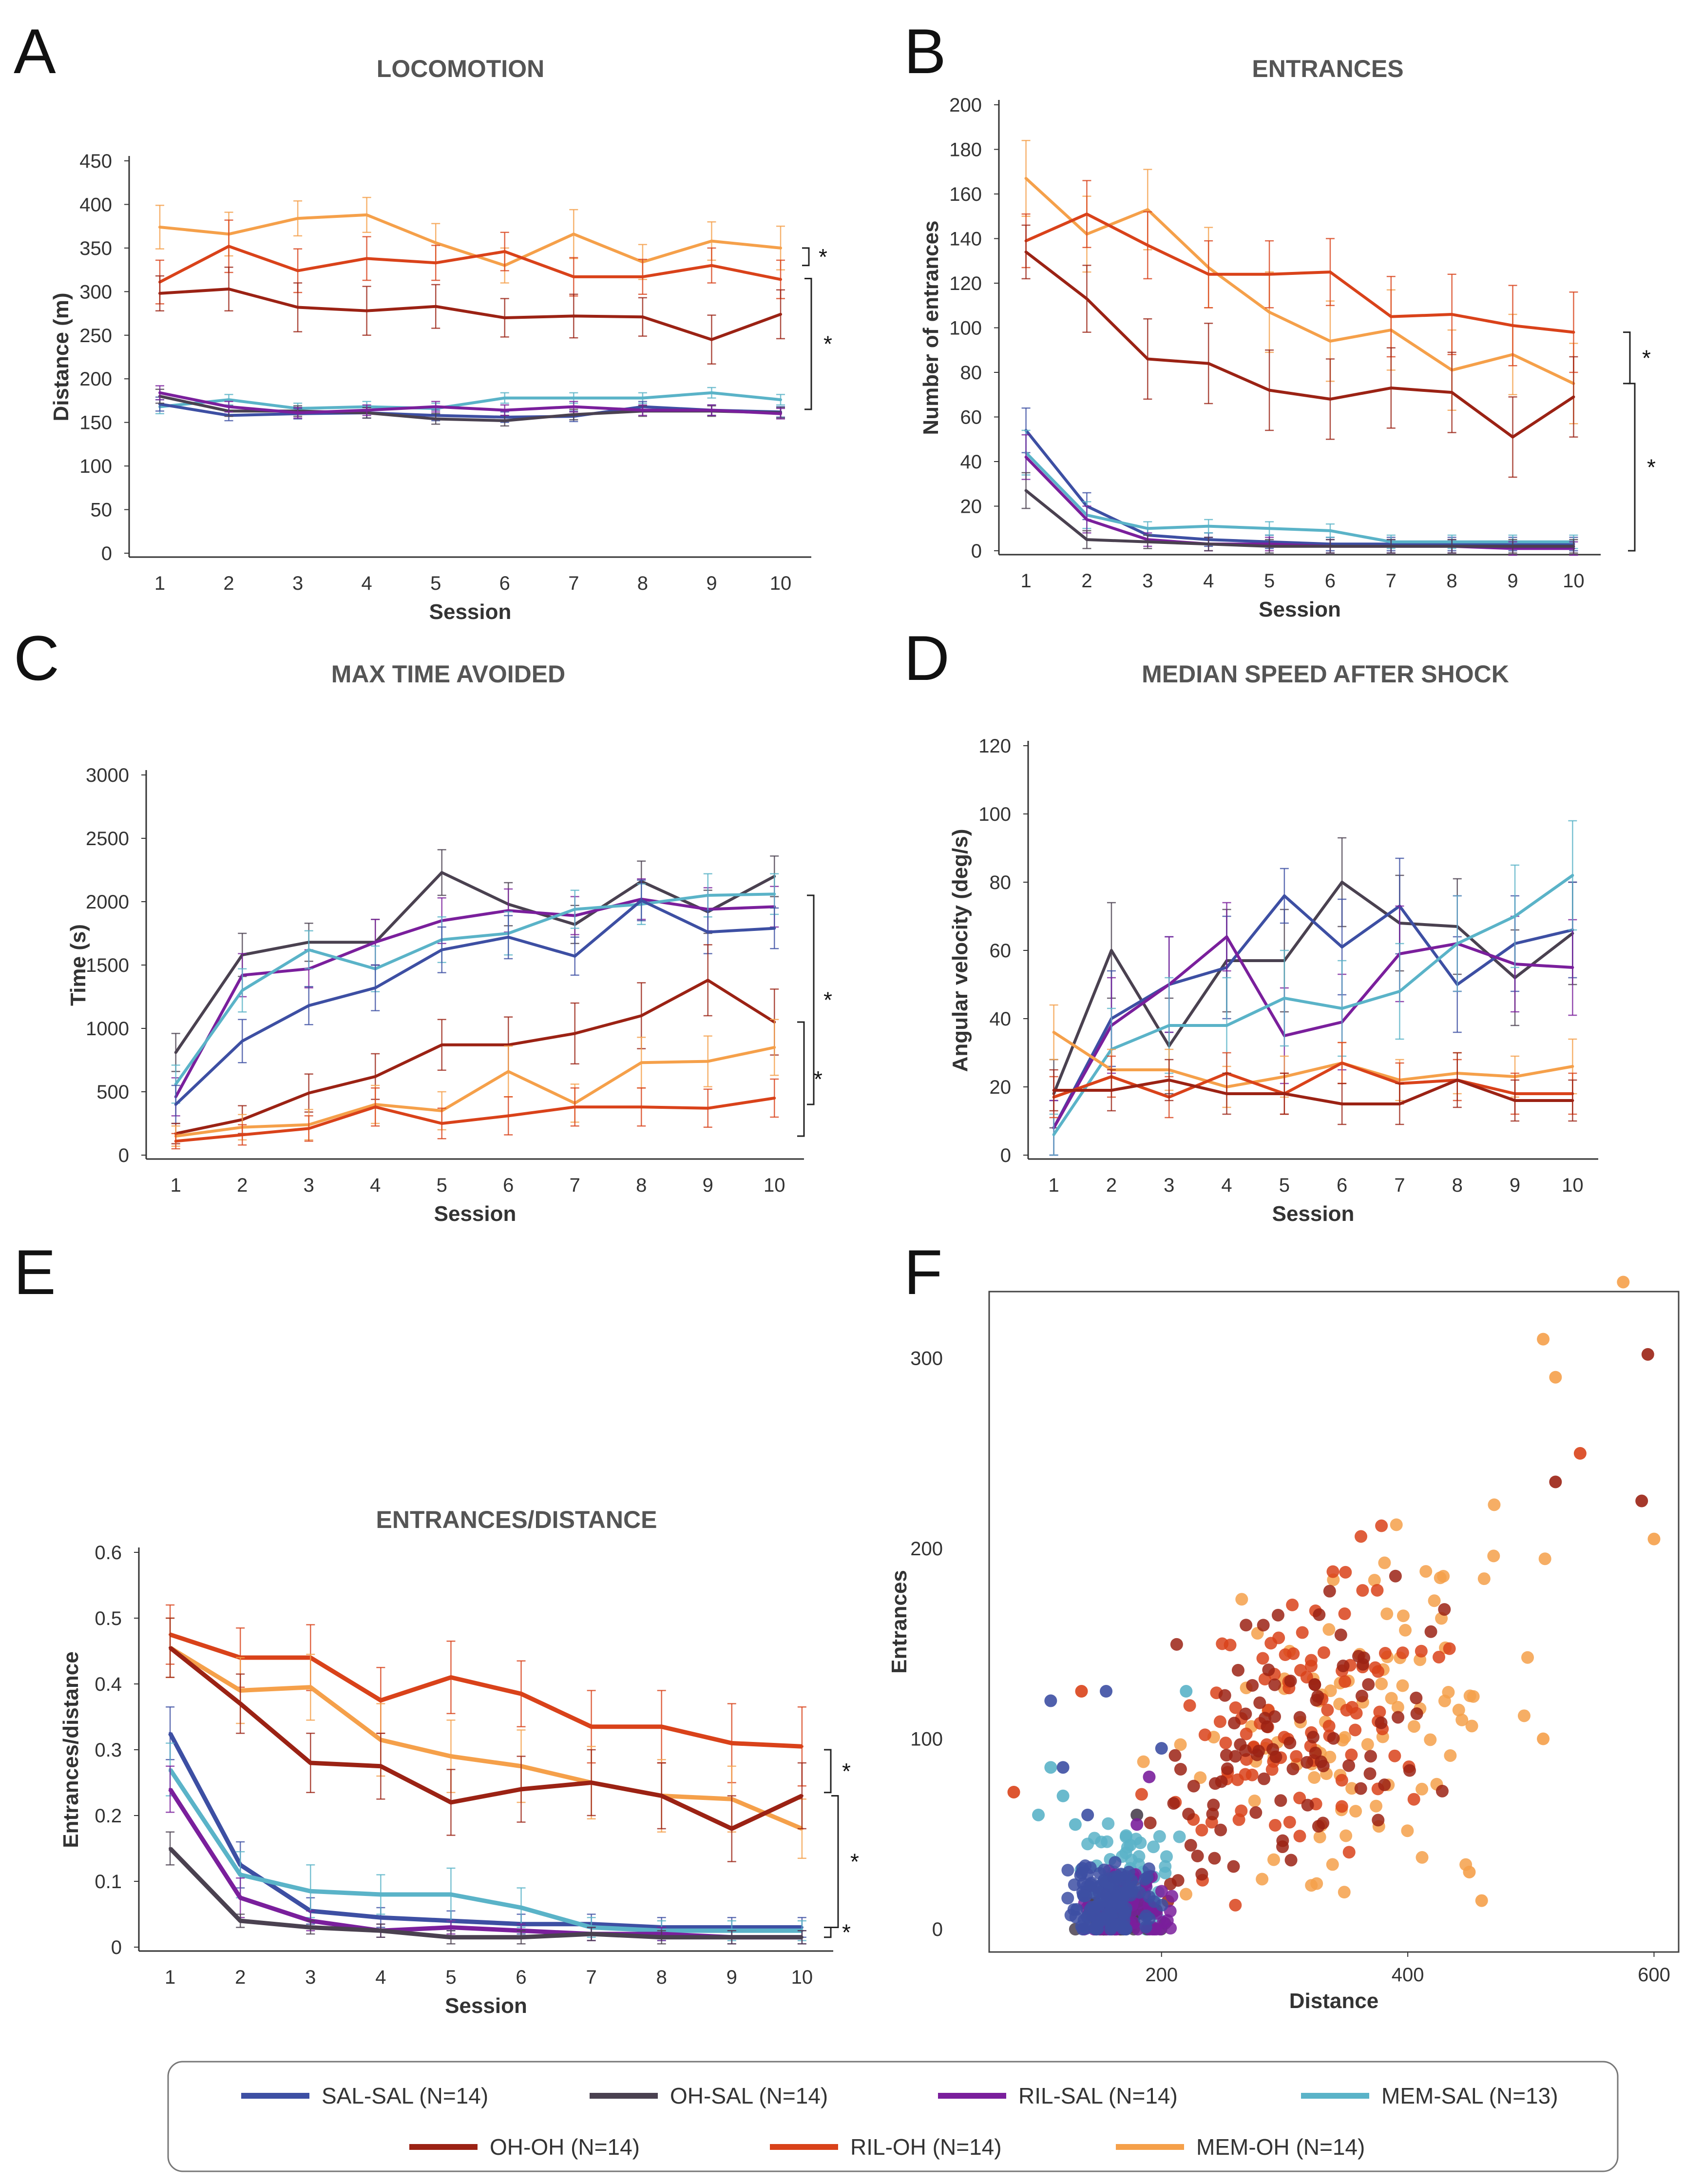 The height and width of the screenshot is (2184, 1703). Describe the element at coordinates (828, 1932) in the screenshot. I see `significance-bracket` at that location.